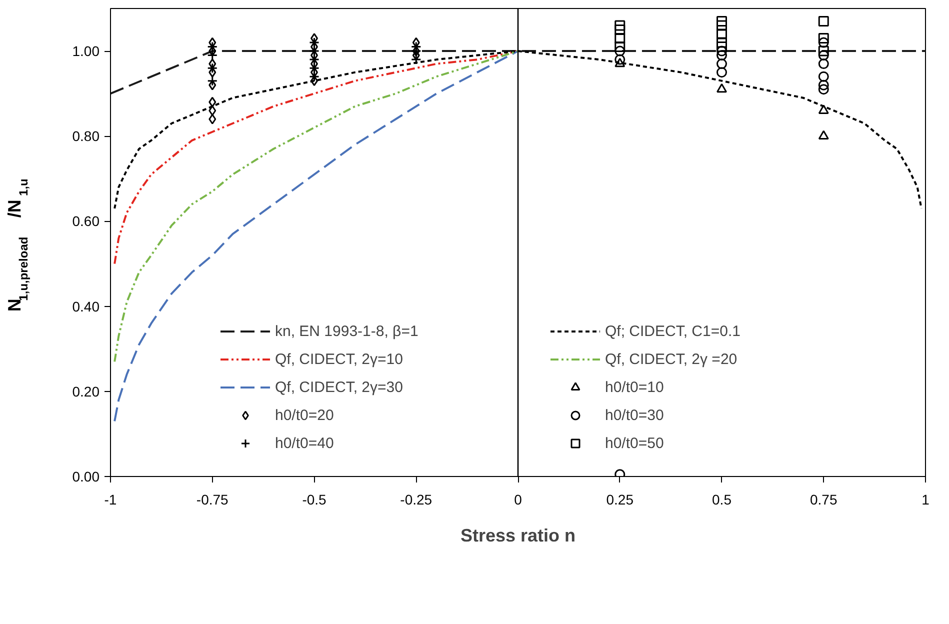 This screenshot has height=624, width=949. What do you see at coordinates (339, 360) in the screenshot?
I see `legend-label: Qf, CIDECT, 2γ=10` at bounding box center [339, 360].